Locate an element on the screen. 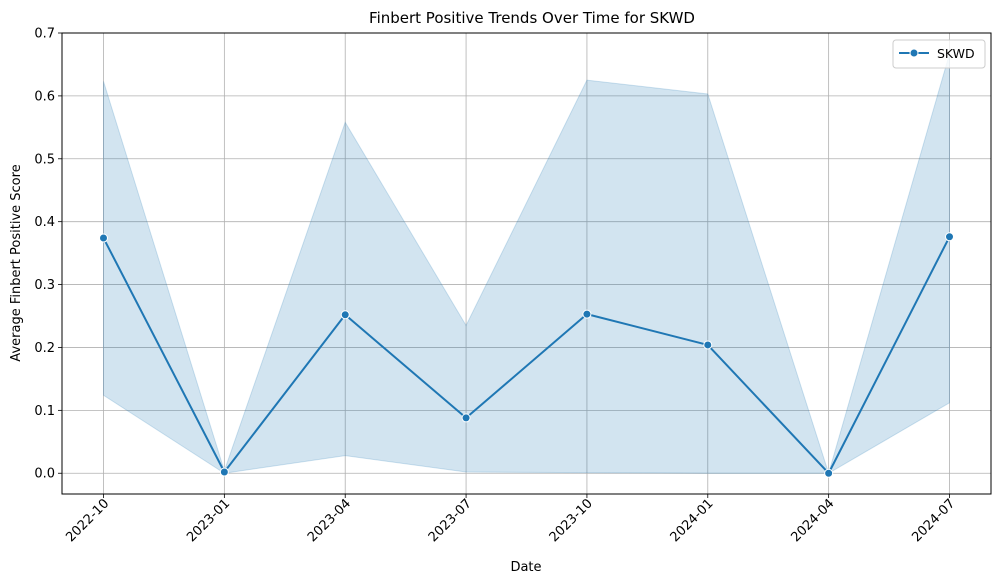  legend: SKWD is located at coordinates (939, 54).